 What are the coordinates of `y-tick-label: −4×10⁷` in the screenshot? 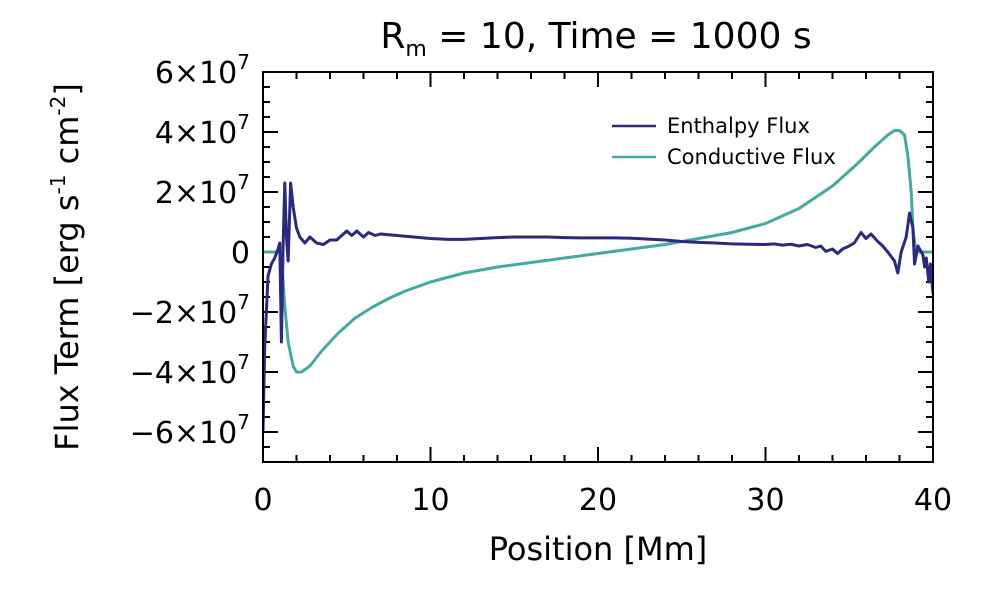 It's located at (190, 370).